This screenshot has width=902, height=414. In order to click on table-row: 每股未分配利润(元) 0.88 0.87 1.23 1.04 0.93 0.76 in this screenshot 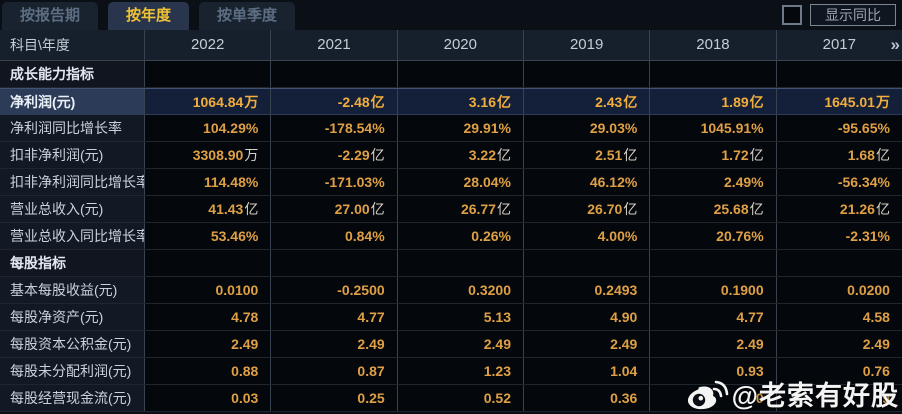, I will do `click(451, 371)`.